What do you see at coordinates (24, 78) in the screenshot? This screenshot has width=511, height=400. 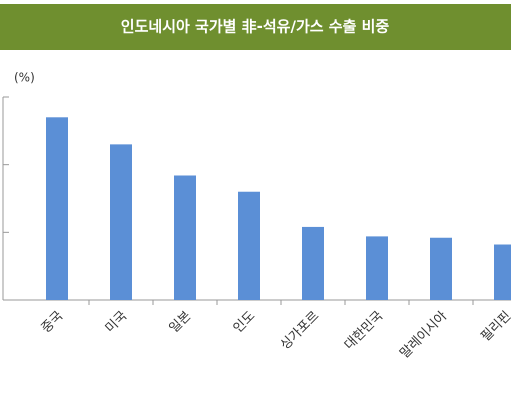 I see `y-unit: (%)` at bounding box center [24, 78].